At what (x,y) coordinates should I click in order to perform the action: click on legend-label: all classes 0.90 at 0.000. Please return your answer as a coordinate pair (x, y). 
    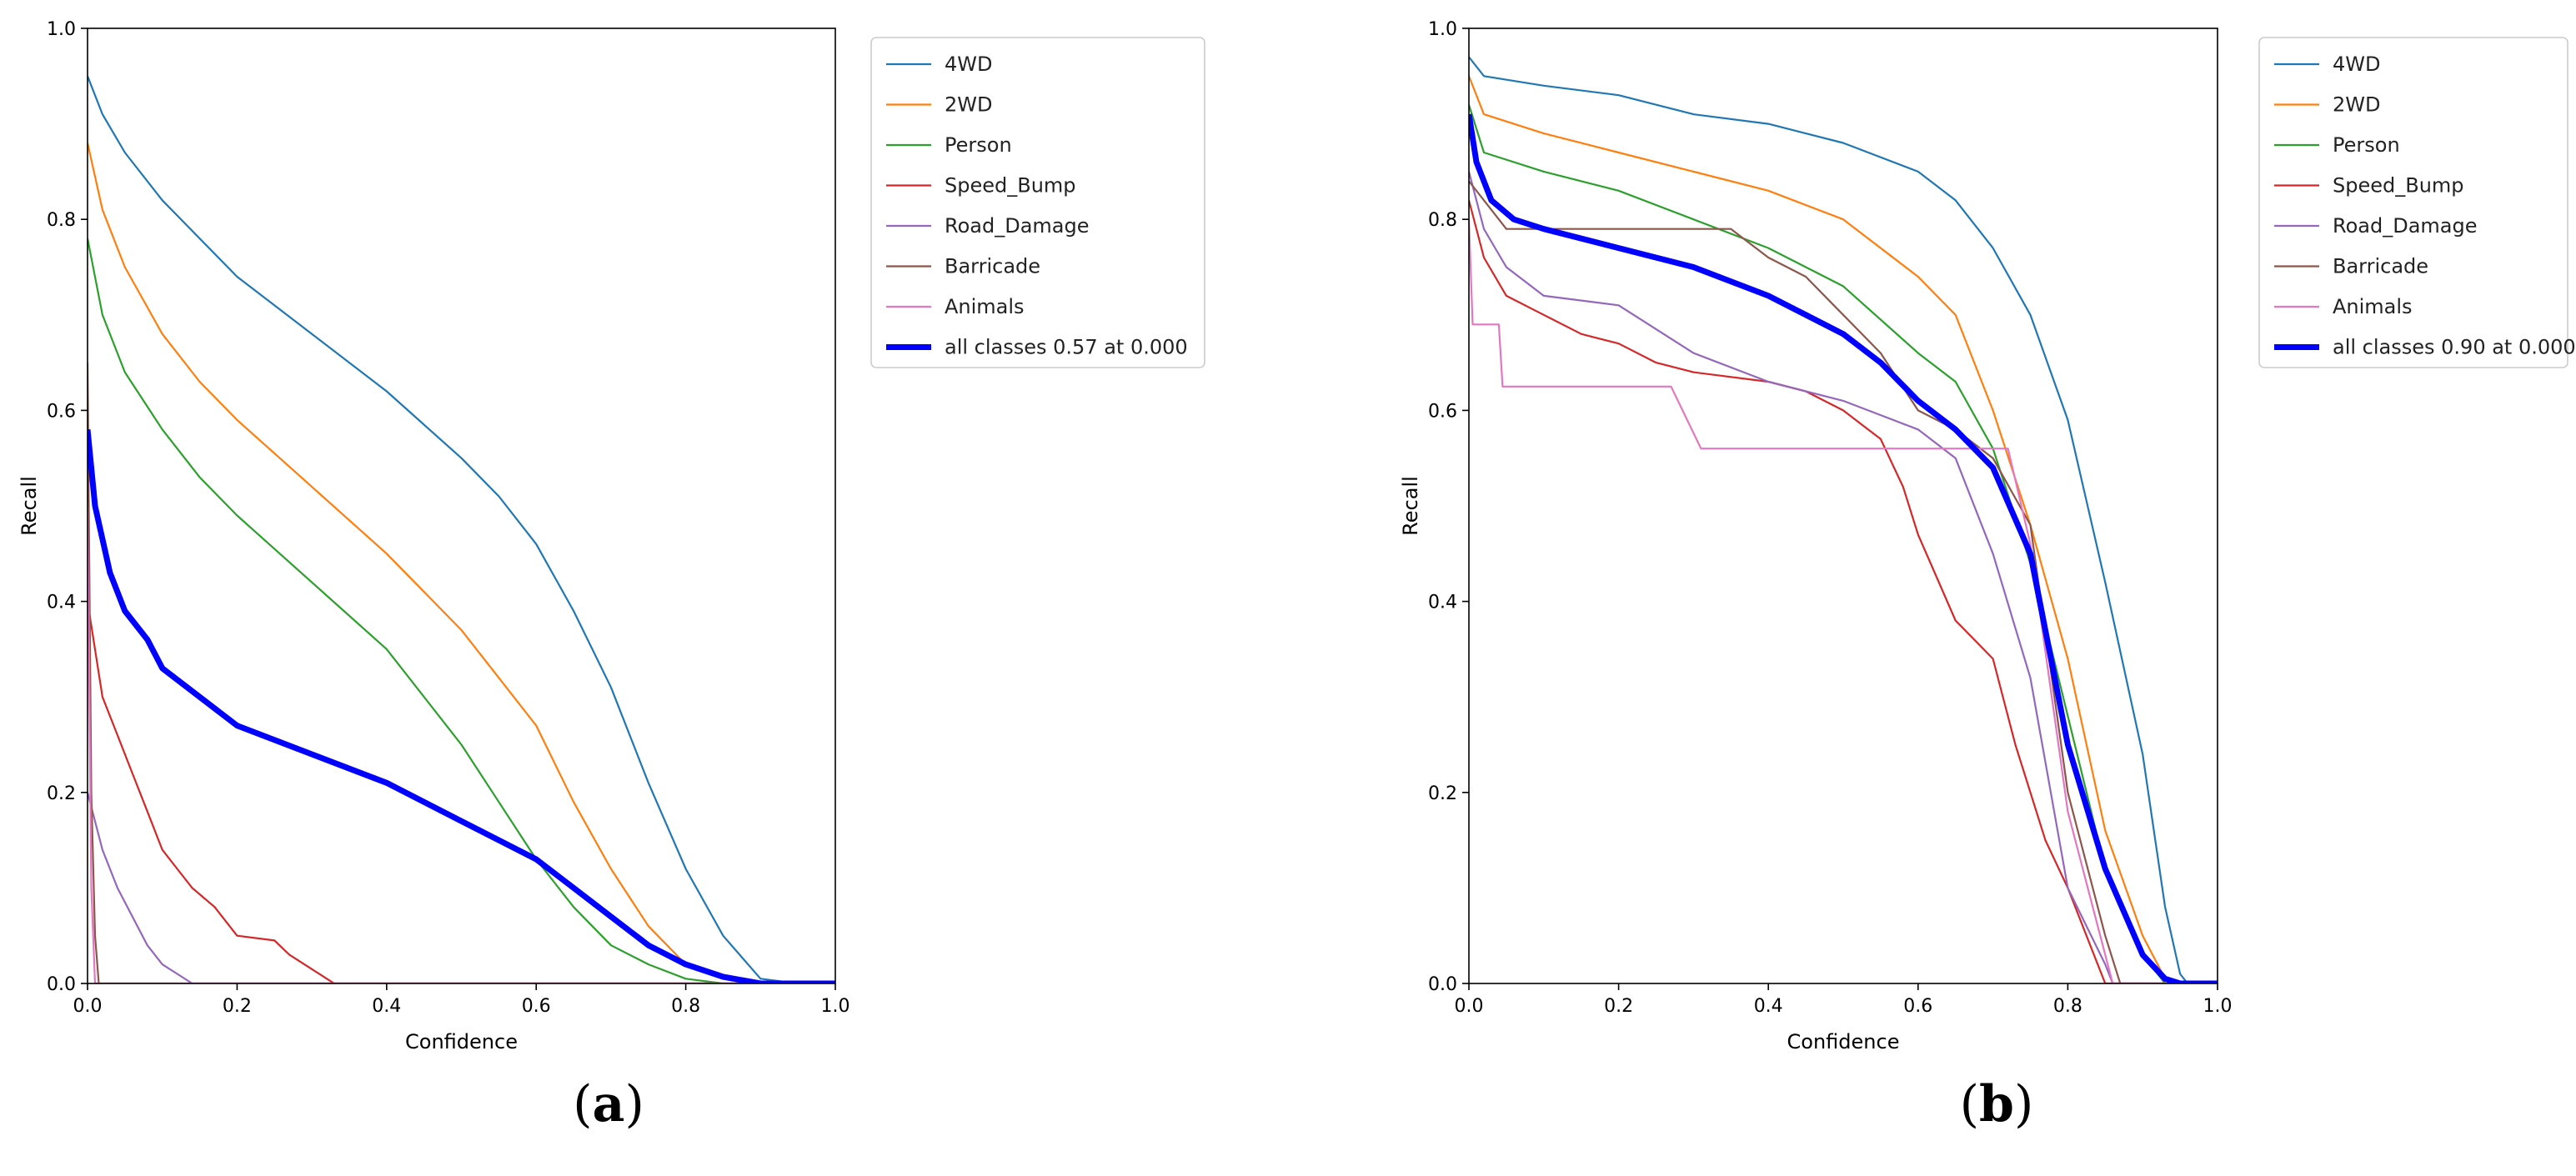
    Looking at the image, I should click on (2454, 348).